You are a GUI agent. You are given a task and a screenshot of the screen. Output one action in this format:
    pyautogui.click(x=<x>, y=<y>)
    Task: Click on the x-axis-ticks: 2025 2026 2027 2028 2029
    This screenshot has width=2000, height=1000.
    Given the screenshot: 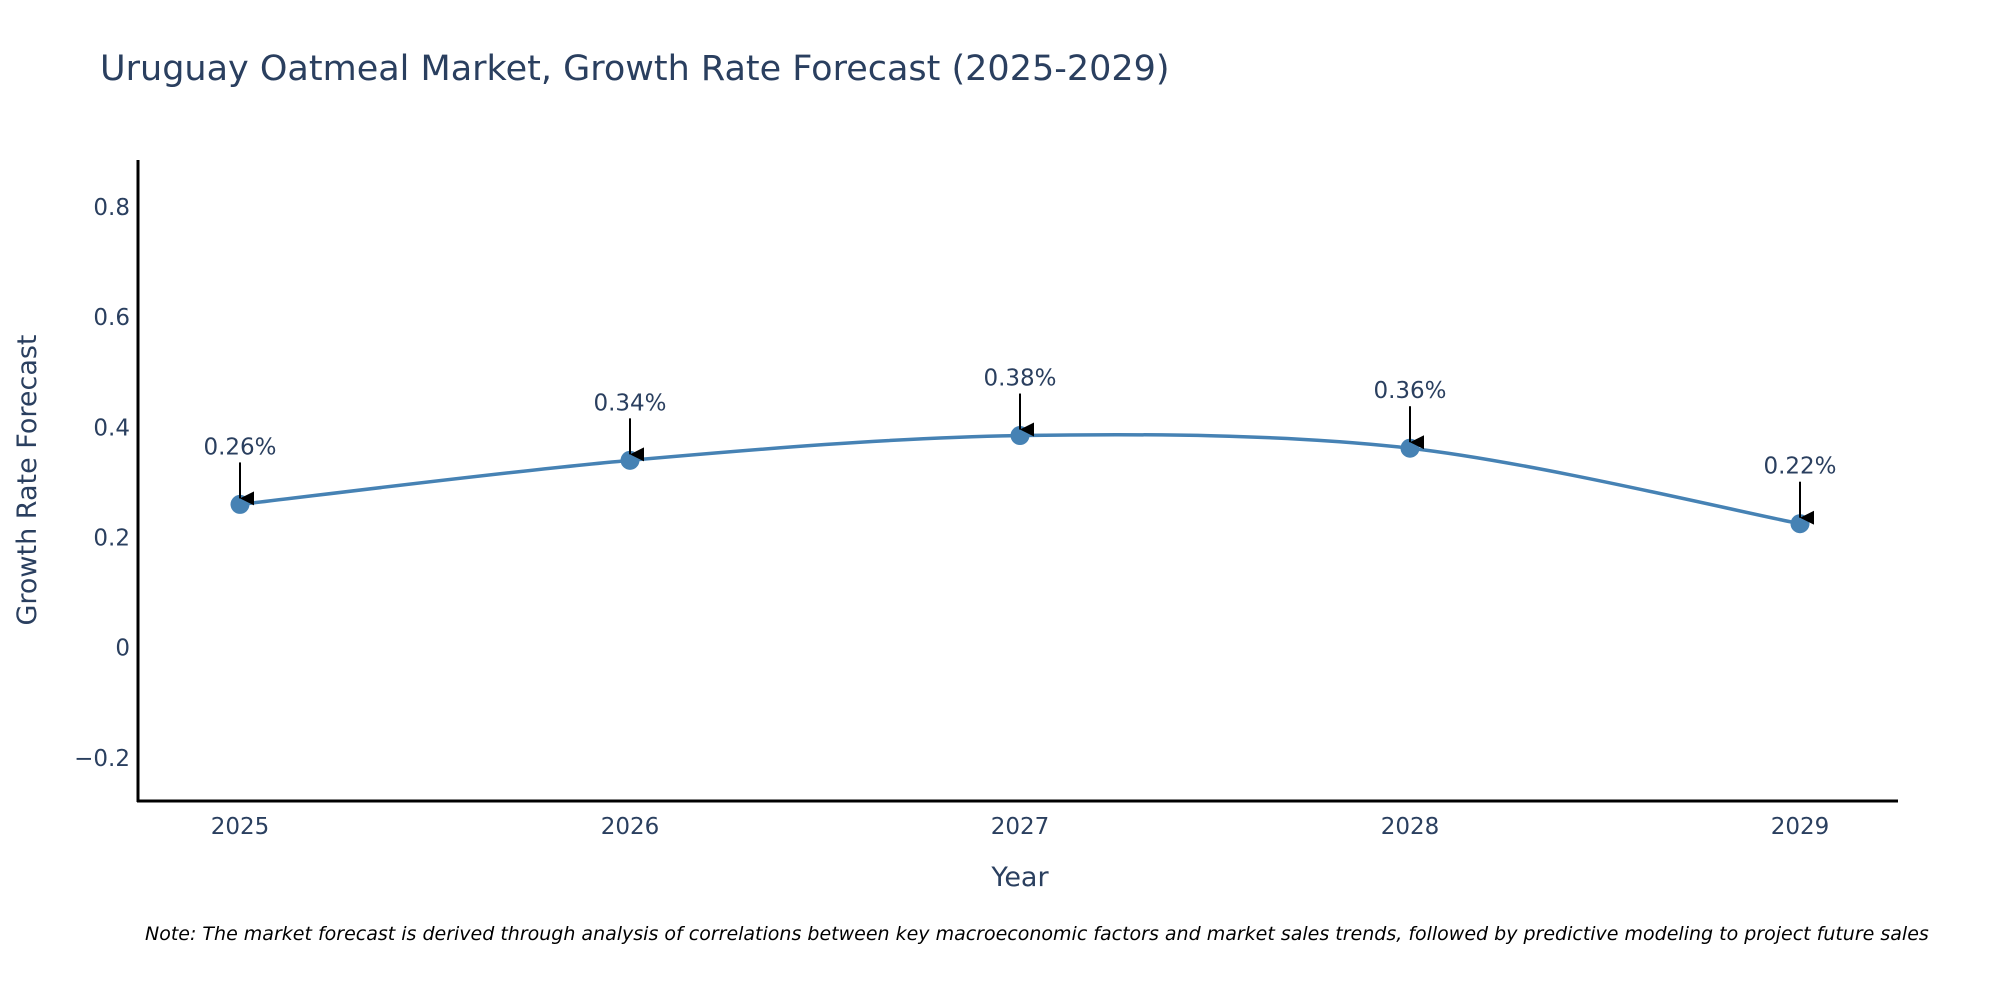 What is the action you would take?
    pyautogui.click(x=1020, y=827)
    